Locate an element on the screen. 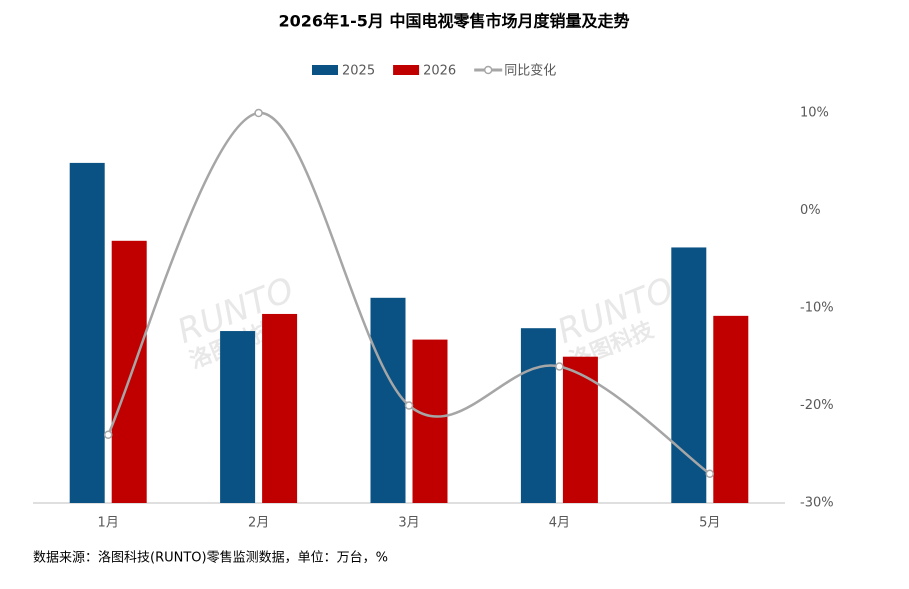 This screenshot has width=909, height=589. legend-label: 同比变化 is located at coordinates (530, 71).